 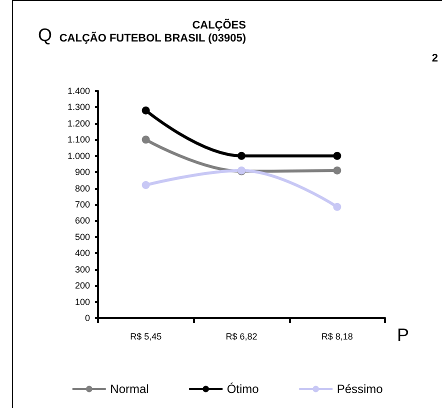 I want to click on y-tick-label: 1.300, so click(x=78, y=107).